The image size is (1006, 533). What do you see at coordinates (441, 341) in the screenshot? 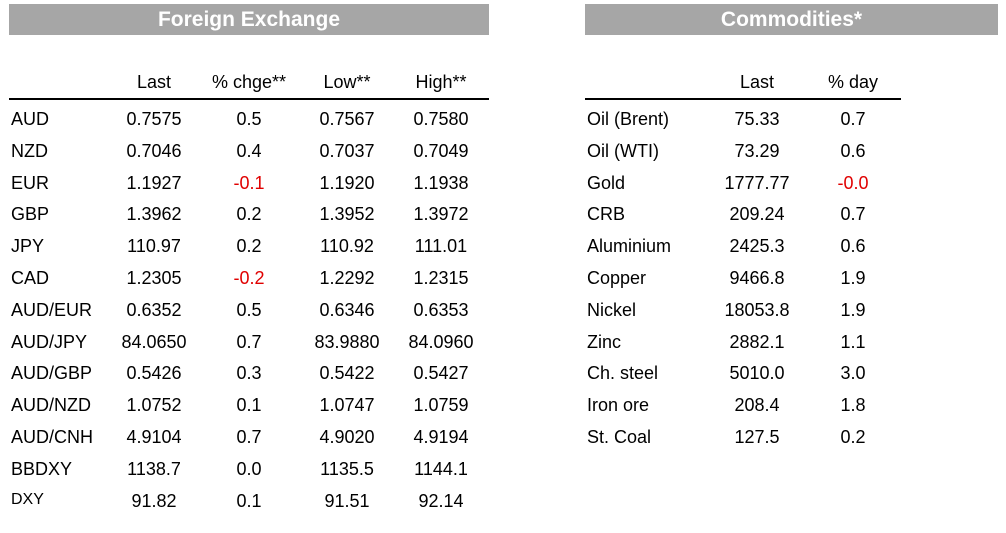
I see `fx-cell-high: 84.0960` at bounding box center [441, 341].